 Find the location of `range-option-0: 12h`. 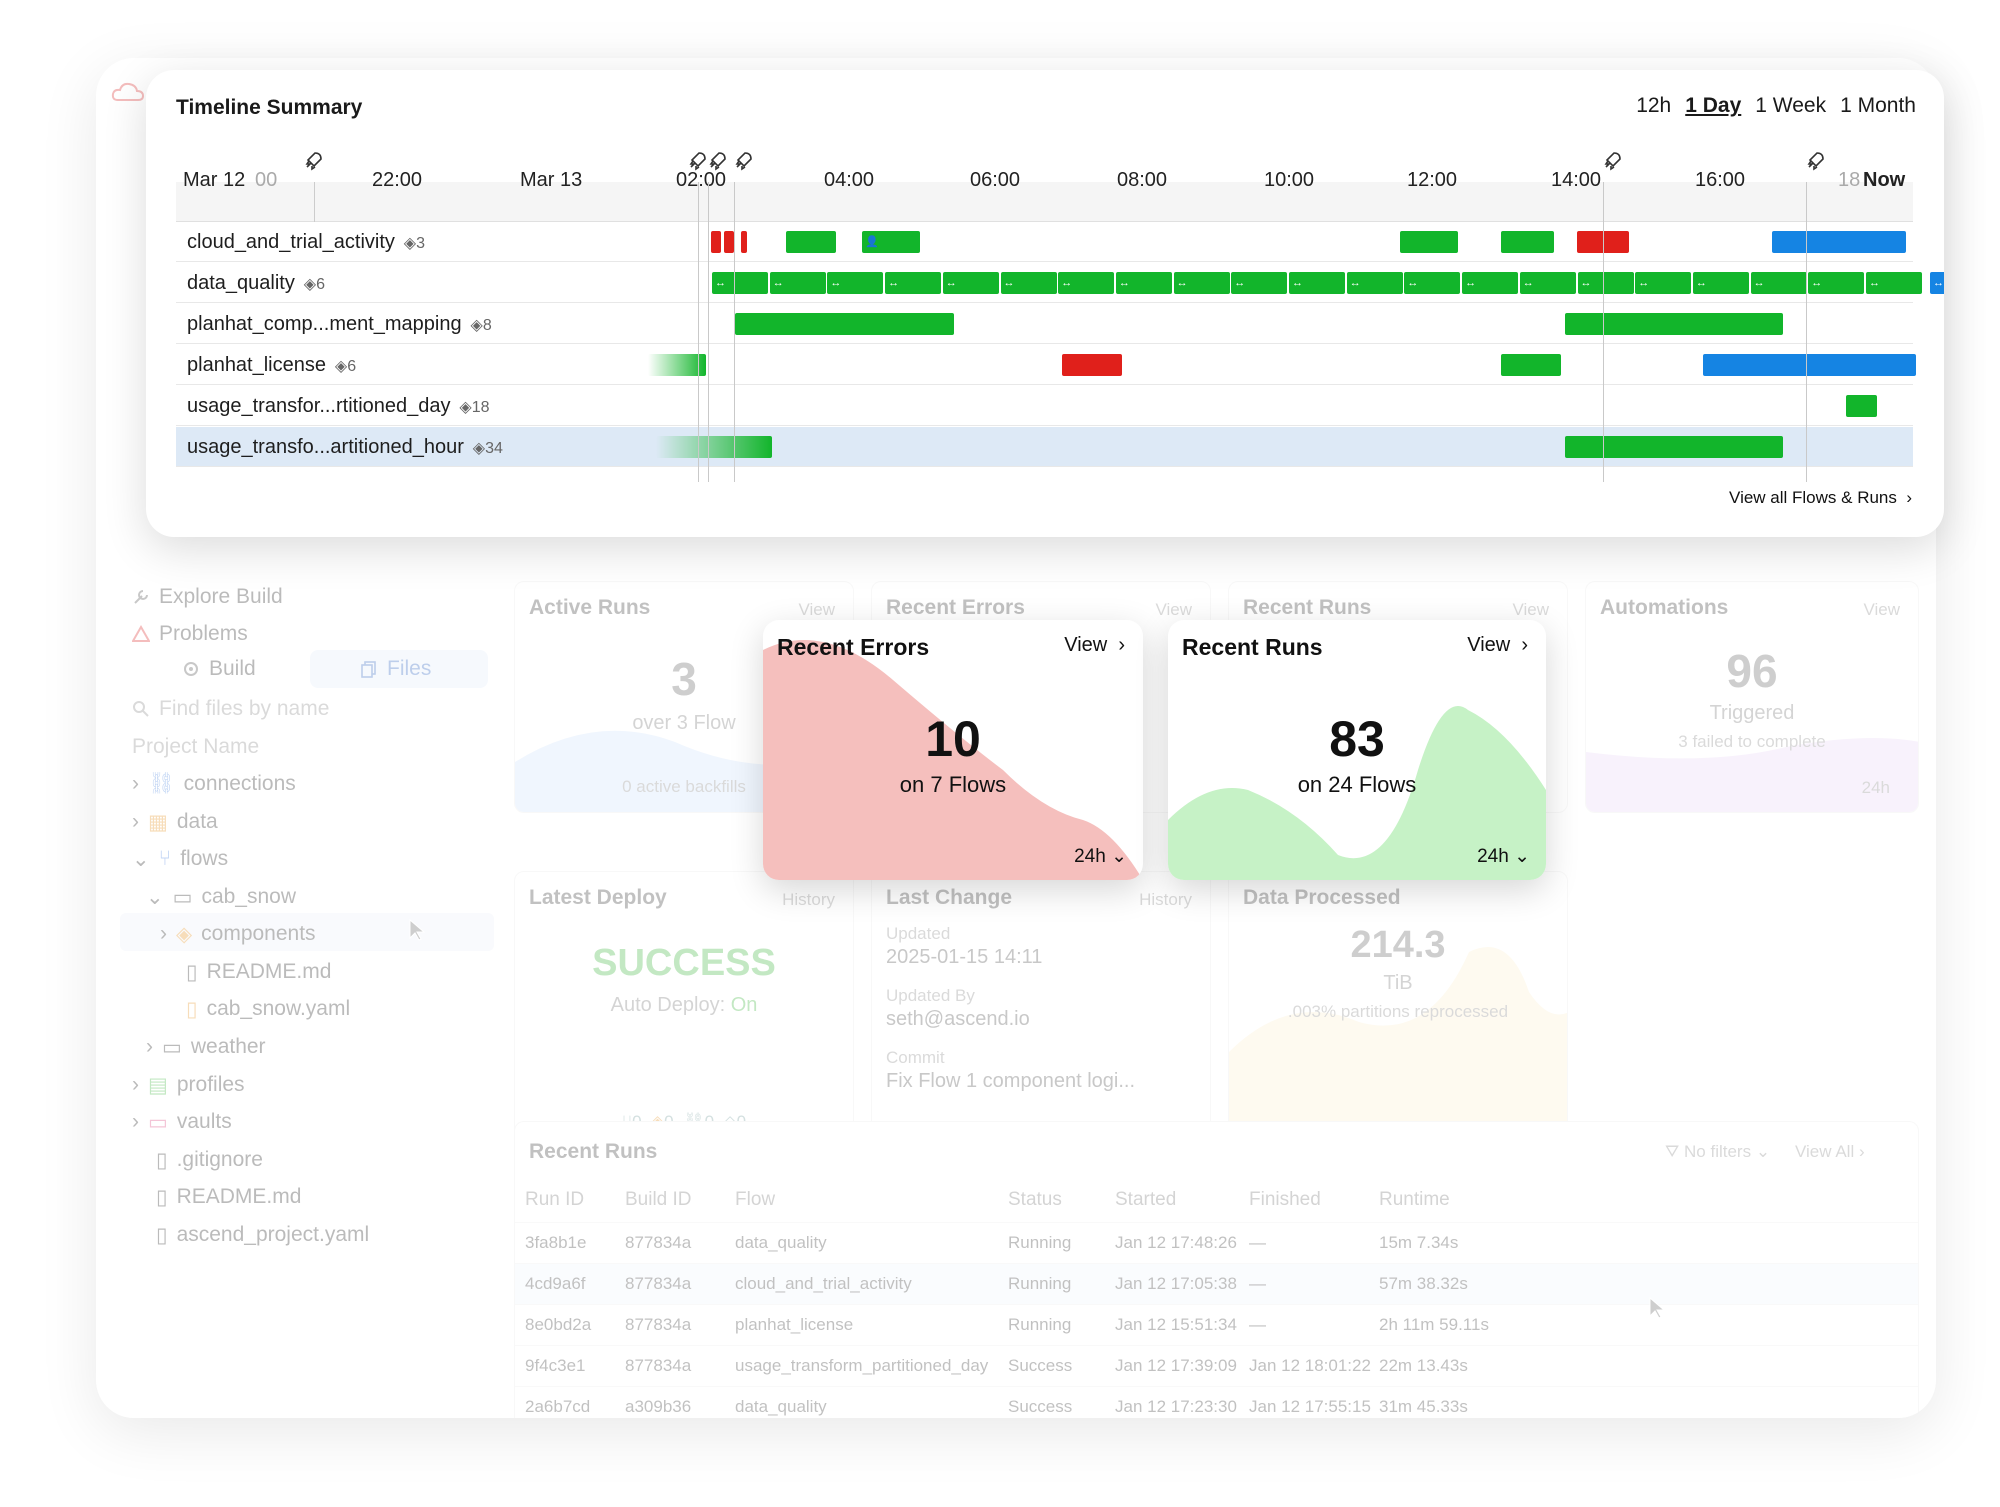

range-option-0: 12h is located at coordinates (1654, 105).